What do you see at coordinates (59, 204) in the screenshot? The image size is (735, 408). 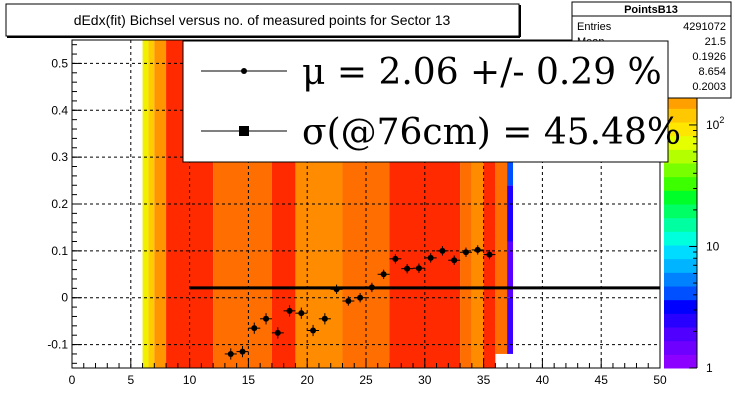 I see `y-tick-label: 0.2` at bounding box center [59, 204].